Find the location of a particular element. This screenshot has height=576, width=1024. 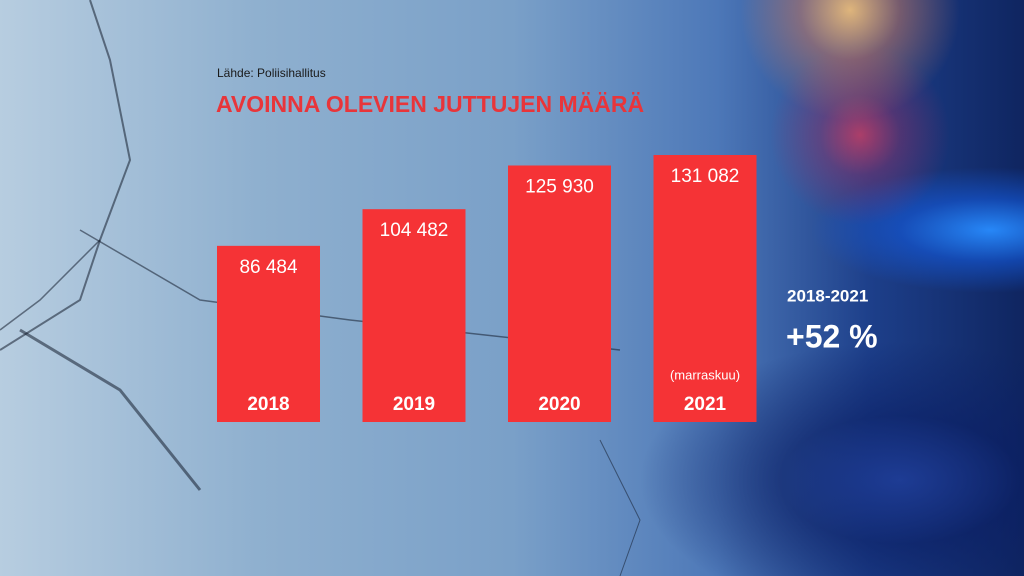

value-label: 86 484 is located at coordinates (268, 267).